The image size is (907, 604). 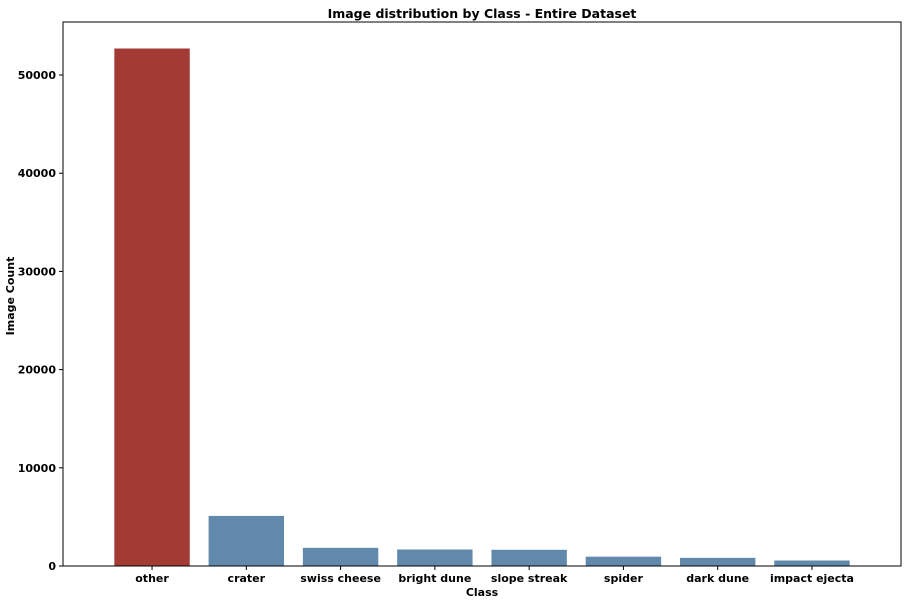 What do you see at coordinates (340, 578) in the screenshot?
I see `x-tick-label: swiss cheese` at bounding box center [340, 578].